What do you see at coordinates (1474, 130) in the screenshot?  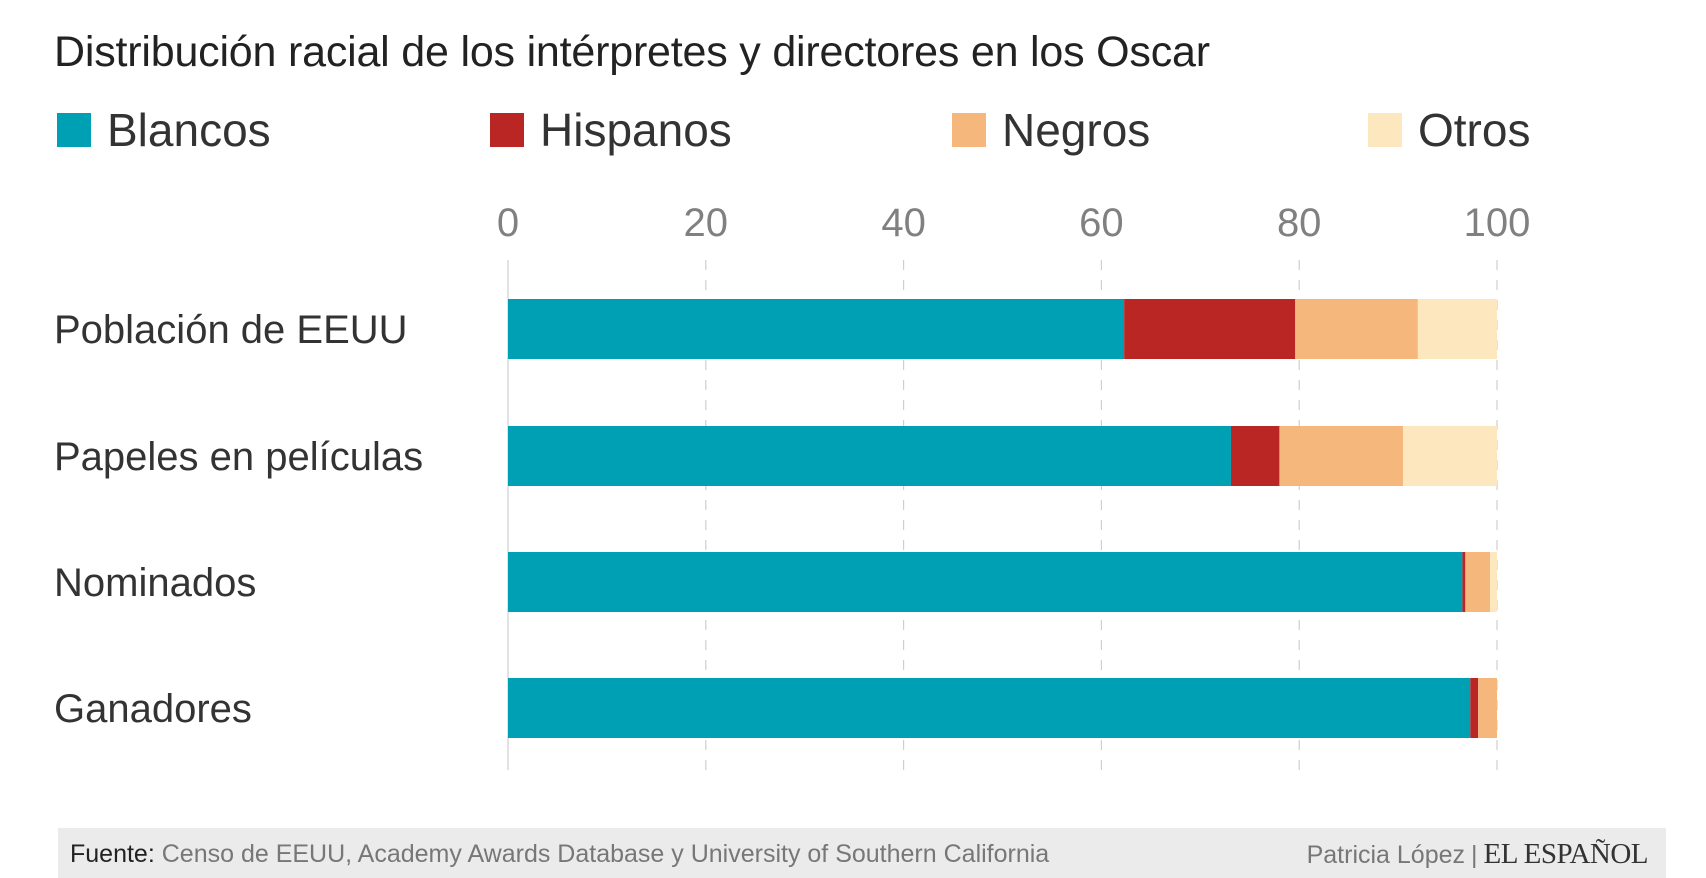 I see `legend-label-otros: Otros` at bounding box center [1474, 130].